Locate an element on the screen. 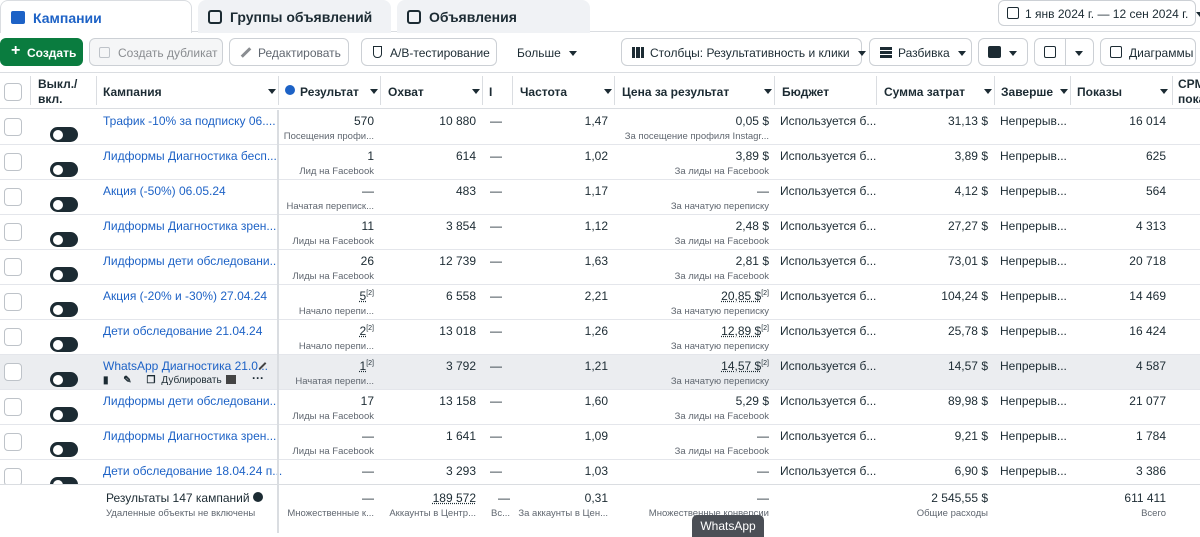 This screenshot has height=537, width=1200. cell-value: 16 424 is located at coordinates (1147, 331).